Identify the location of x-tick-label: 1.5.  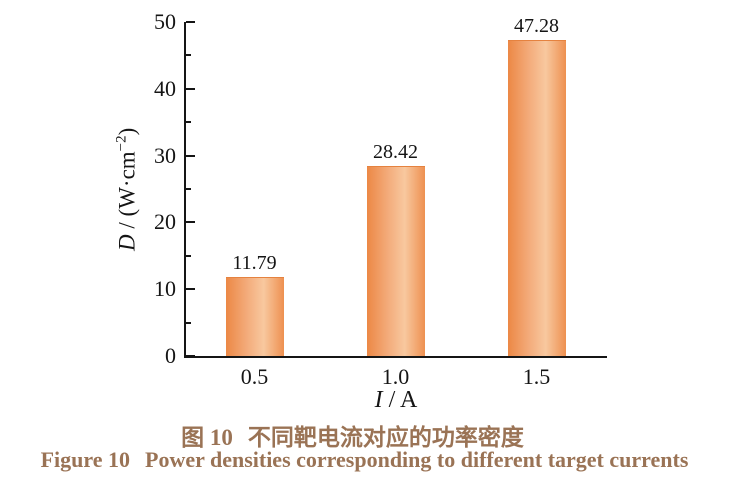
(536, 376).